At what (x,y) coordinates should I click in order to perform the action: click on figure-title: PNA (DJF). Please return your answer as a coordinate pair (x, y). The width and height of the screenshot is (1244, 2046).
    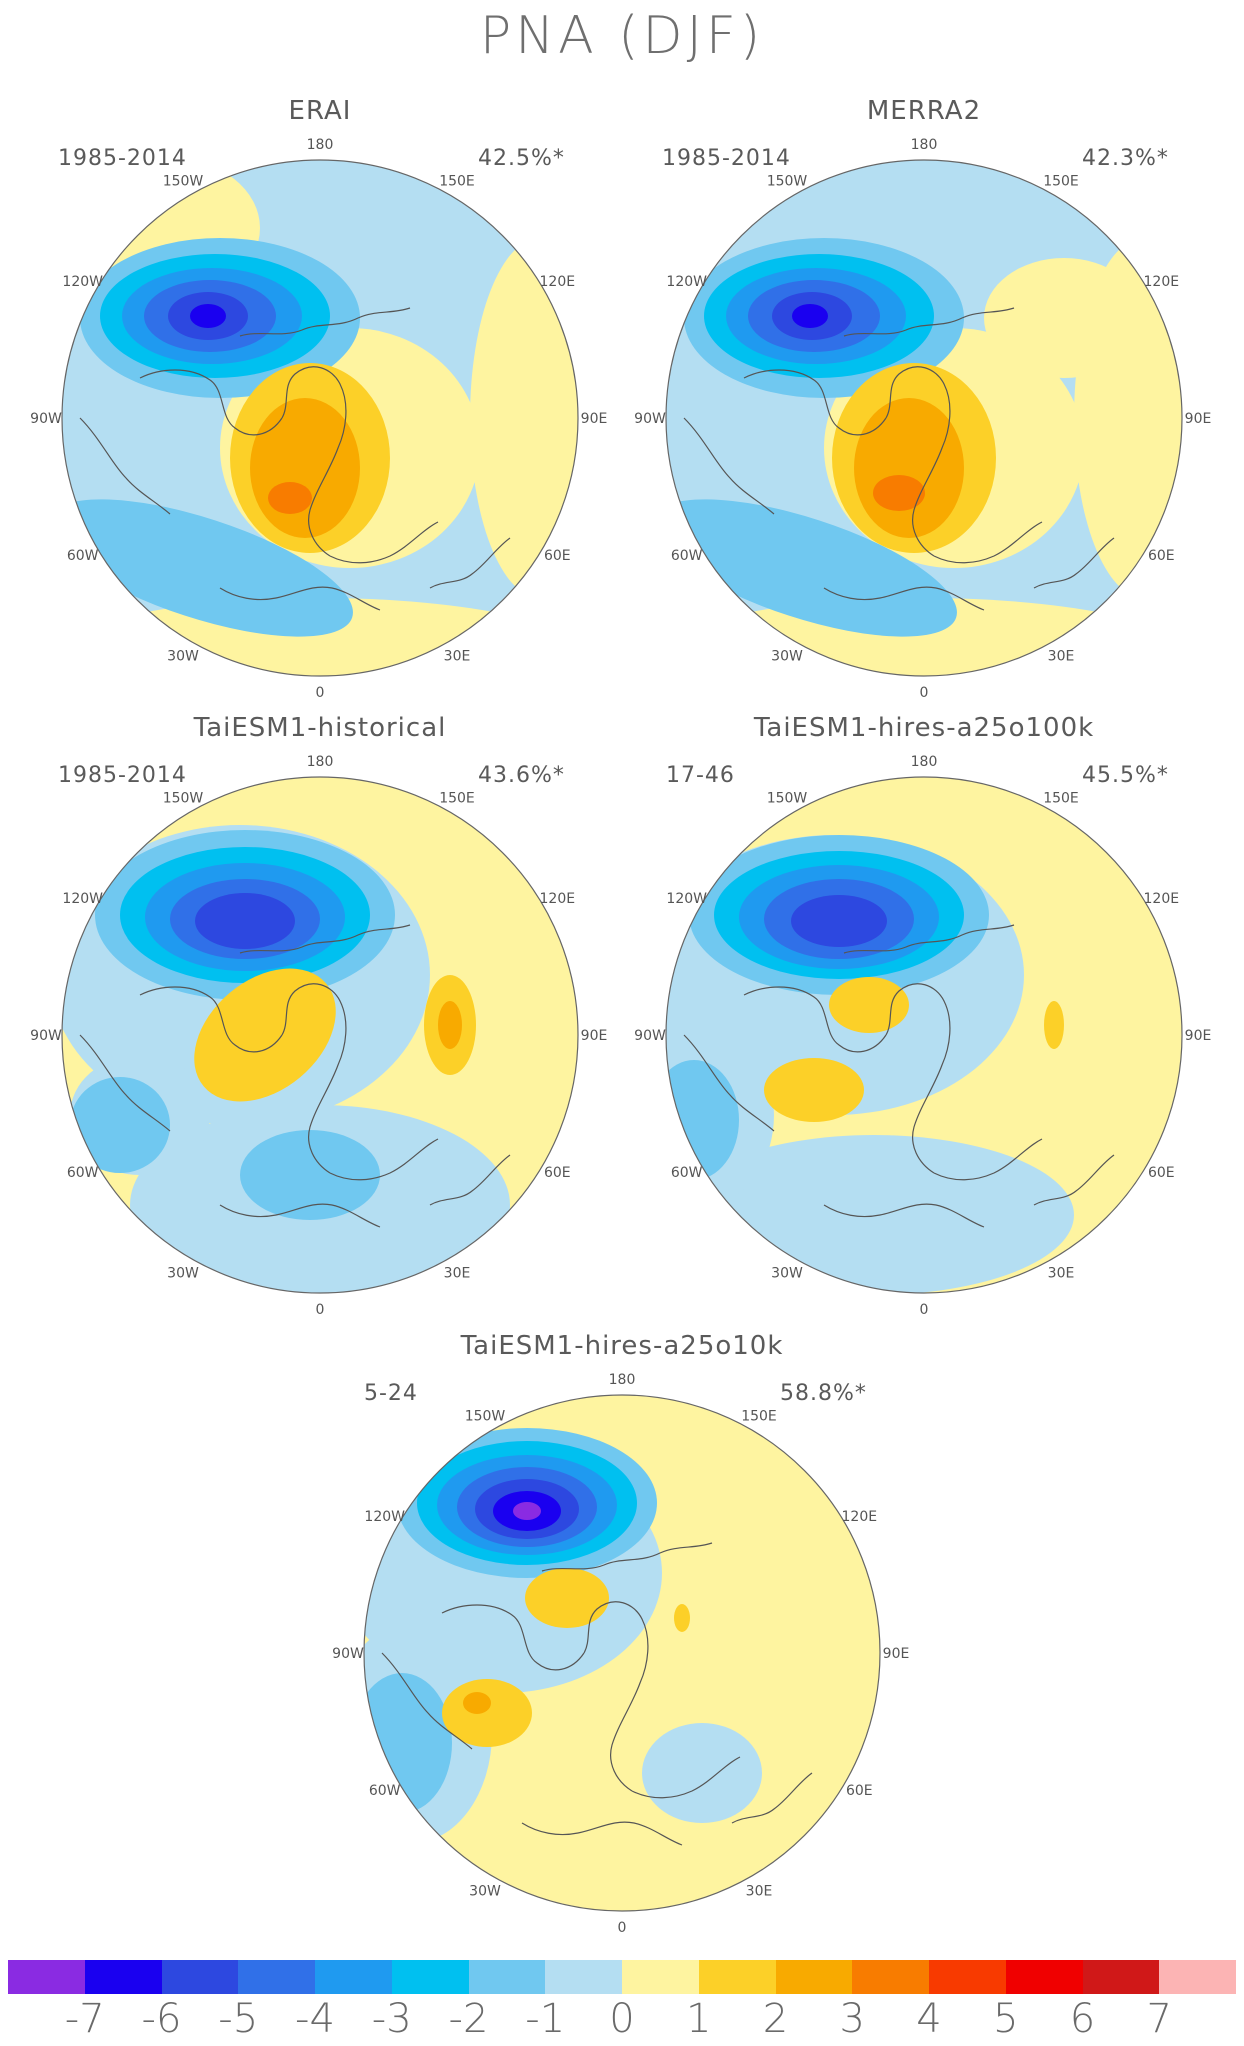
    Looking at the image, I should click on (622, 36).